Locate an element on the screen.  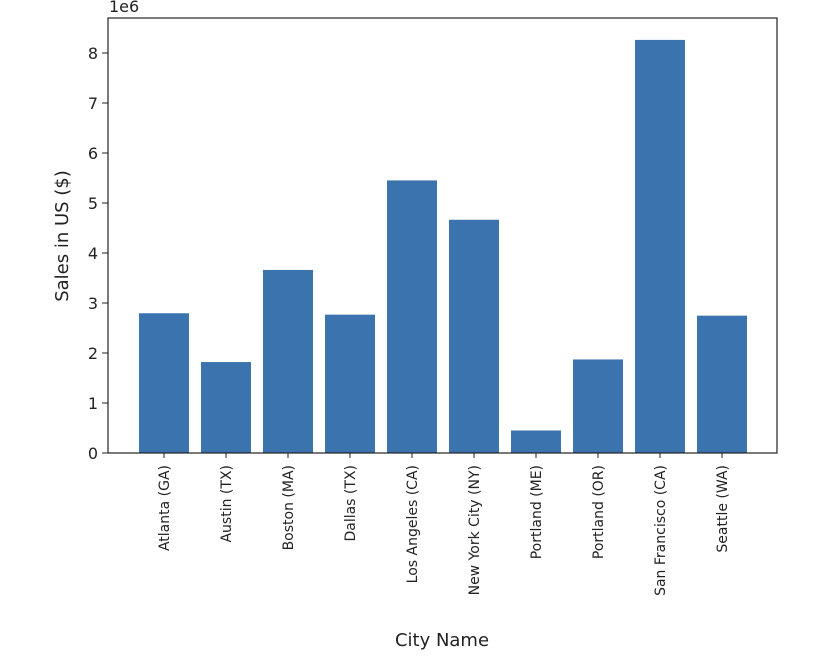
x-tick-label: Los Angeles (CA) is located at coordinates (413, 524).